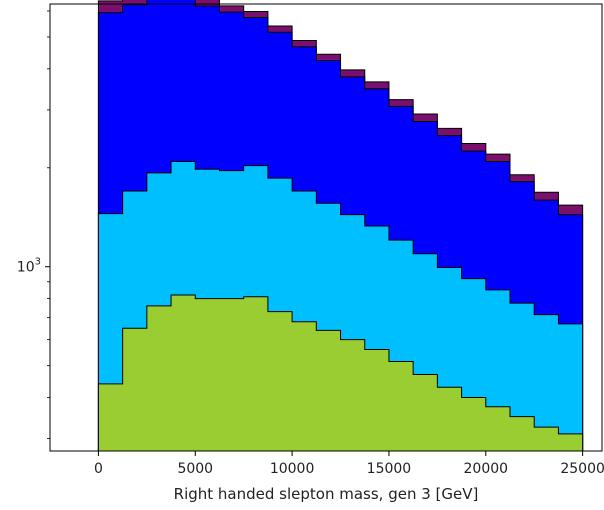  What do you see at coordinates (349, 464) in the screenshot?
I see `x-axis: 0 5000 10000 15000 20000 25000` at bounding box center [349, 464].